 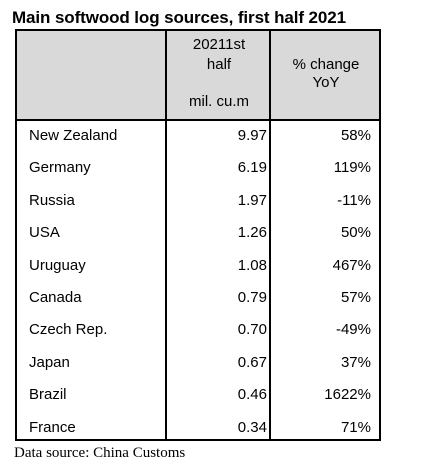 I want to click on data-source-note: Data source: China Customs, so click(x=100, y=453).